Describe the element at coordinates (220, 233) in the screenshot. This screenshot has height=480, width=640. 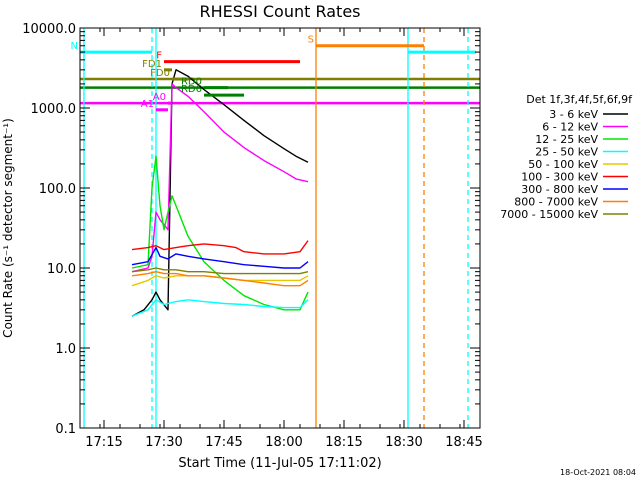
I see `series-line-12-25-kev` at that location.